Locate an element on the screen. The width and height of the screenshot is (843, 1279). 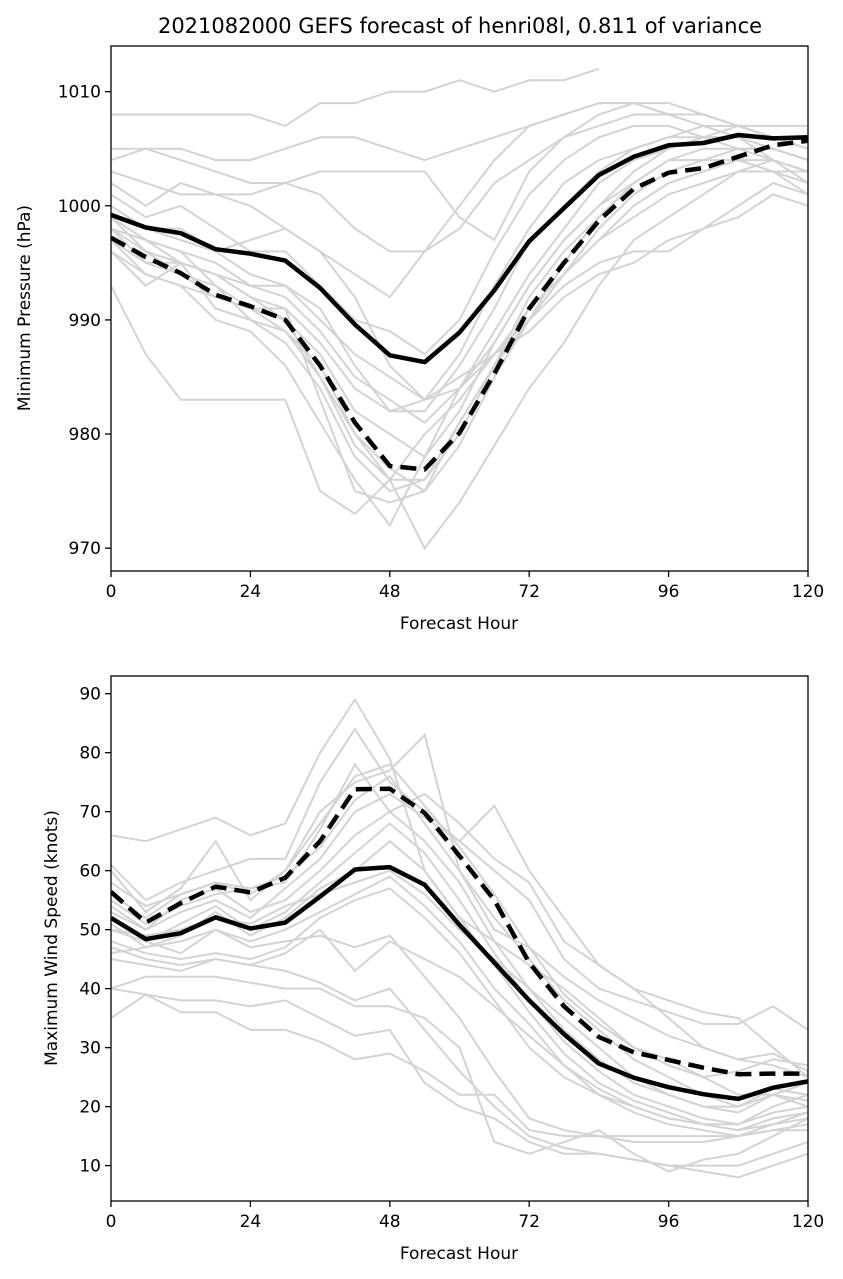
y-tick-label: 80 is located at coordinates (90, 754).